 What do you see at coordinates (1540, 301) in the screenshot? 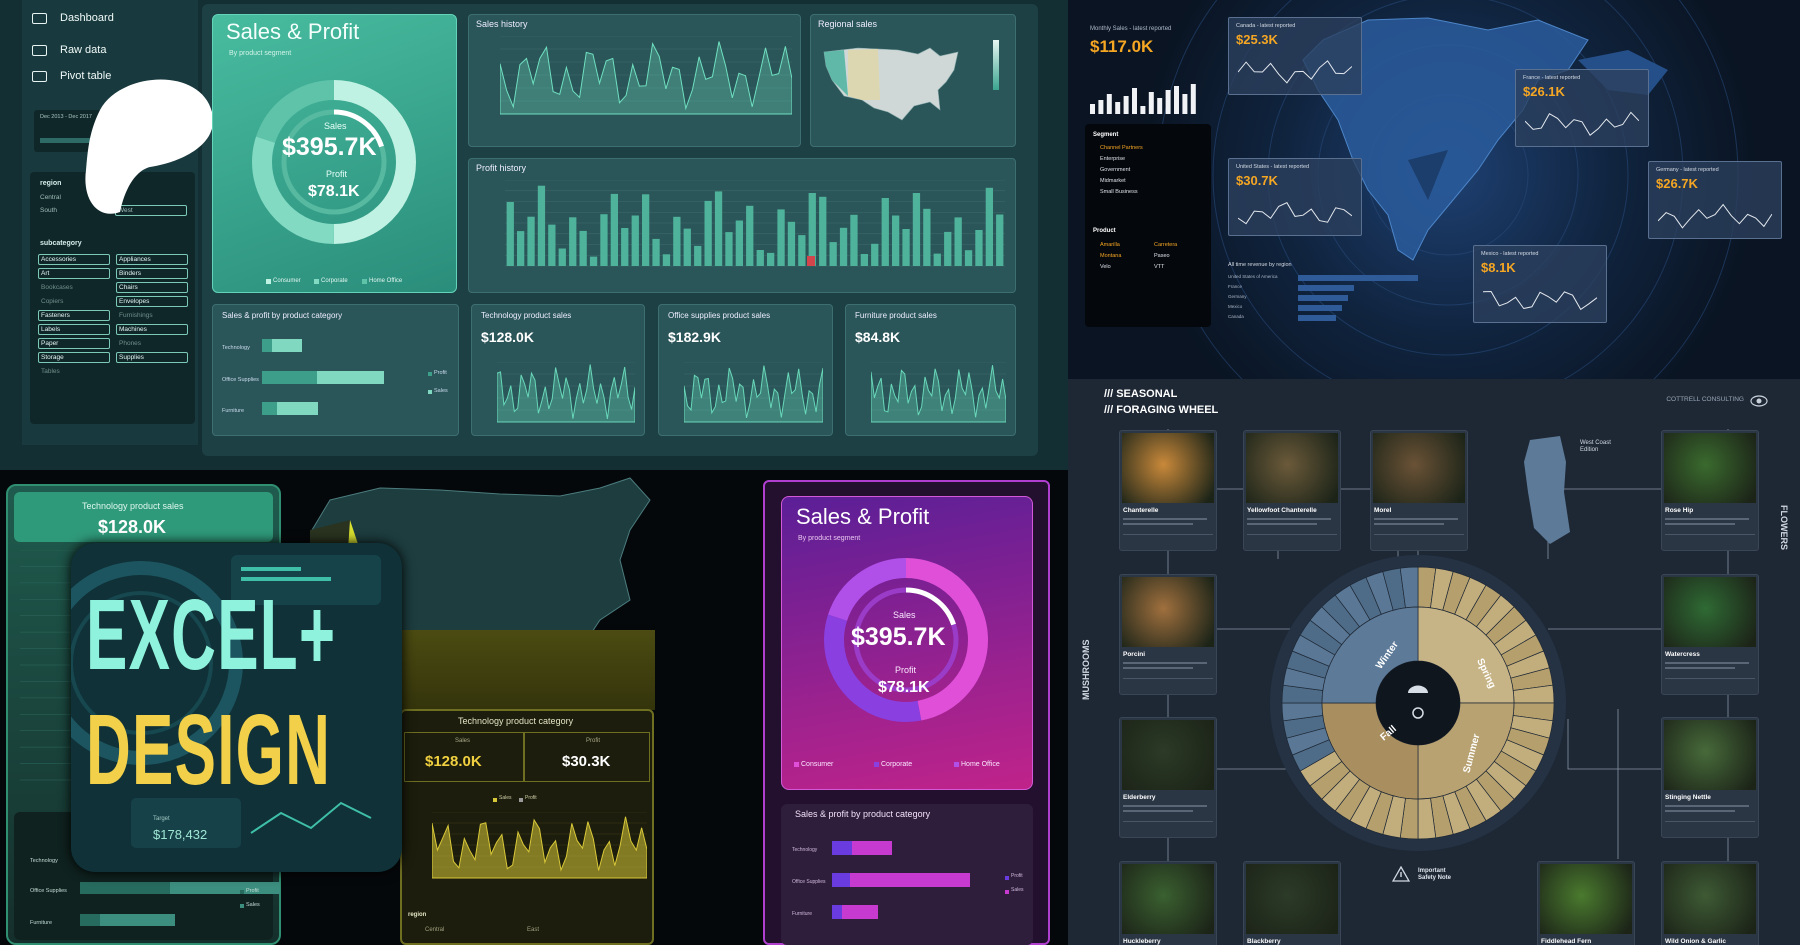
I see `sparkline` at bounding box center [1540, 301].